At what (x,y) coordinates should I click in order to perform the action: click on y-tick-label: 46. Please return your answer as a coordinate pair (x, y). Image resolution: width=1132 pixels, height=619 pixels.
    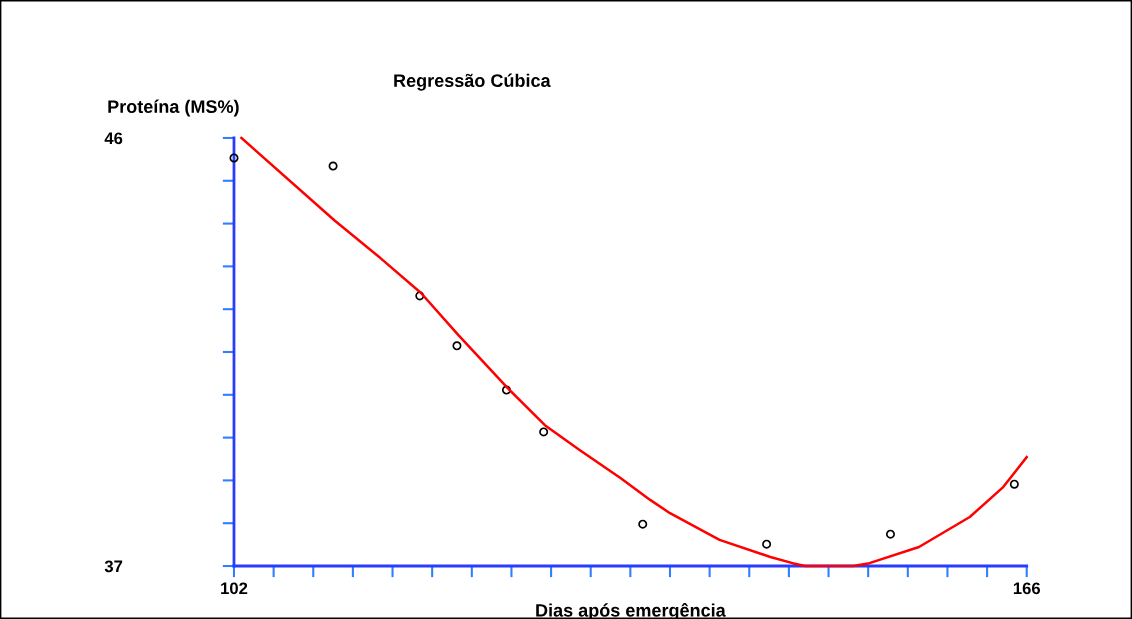
    Looking at the image, I should click on (113, 138).